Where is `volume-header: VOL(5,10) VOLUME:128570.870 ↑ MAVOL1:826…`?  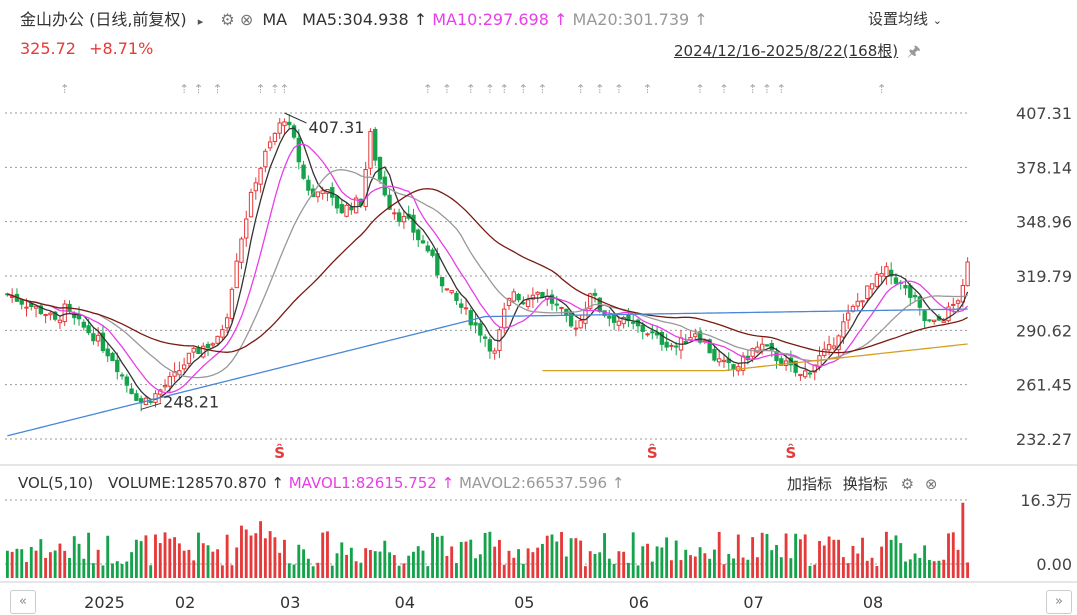
volume-header: VOL(5,10) VOLUME:128570.870 ↑ MAVOL1:826… is located at coordinates (321, 483).